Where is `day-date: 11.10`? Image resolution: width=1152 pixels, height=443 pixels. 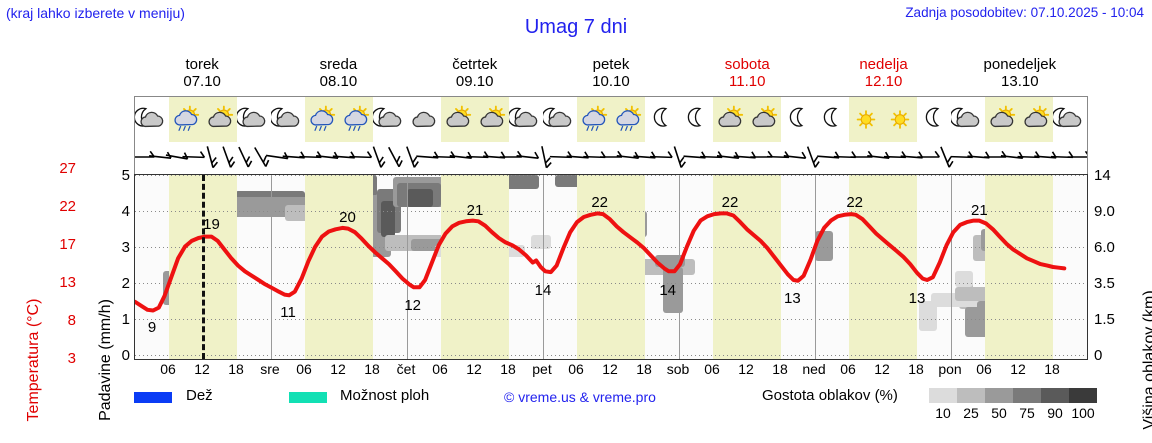 day-date: 11.10 is located at coordinates (747, 81).